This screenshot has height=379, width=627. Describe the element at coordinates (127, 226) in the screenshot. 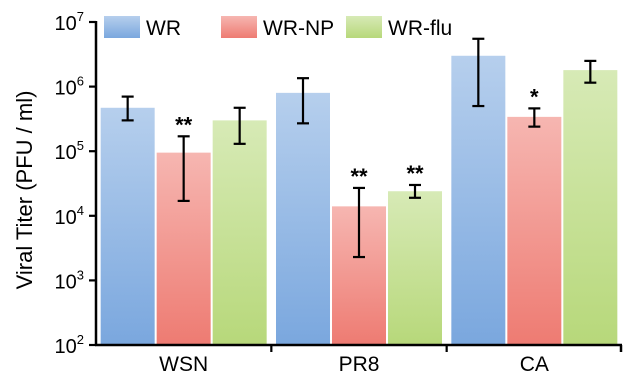

I see `bar-wr-wsn` at that location.